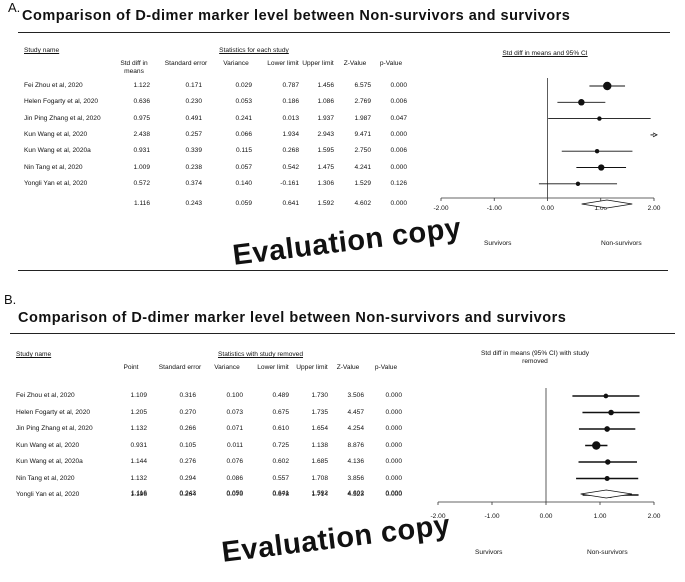 The image size is (685, 582). Describe the element at coordinates (193, 85) in the screenshot. I see `panel-a-cell-se: 0.171` at that location.